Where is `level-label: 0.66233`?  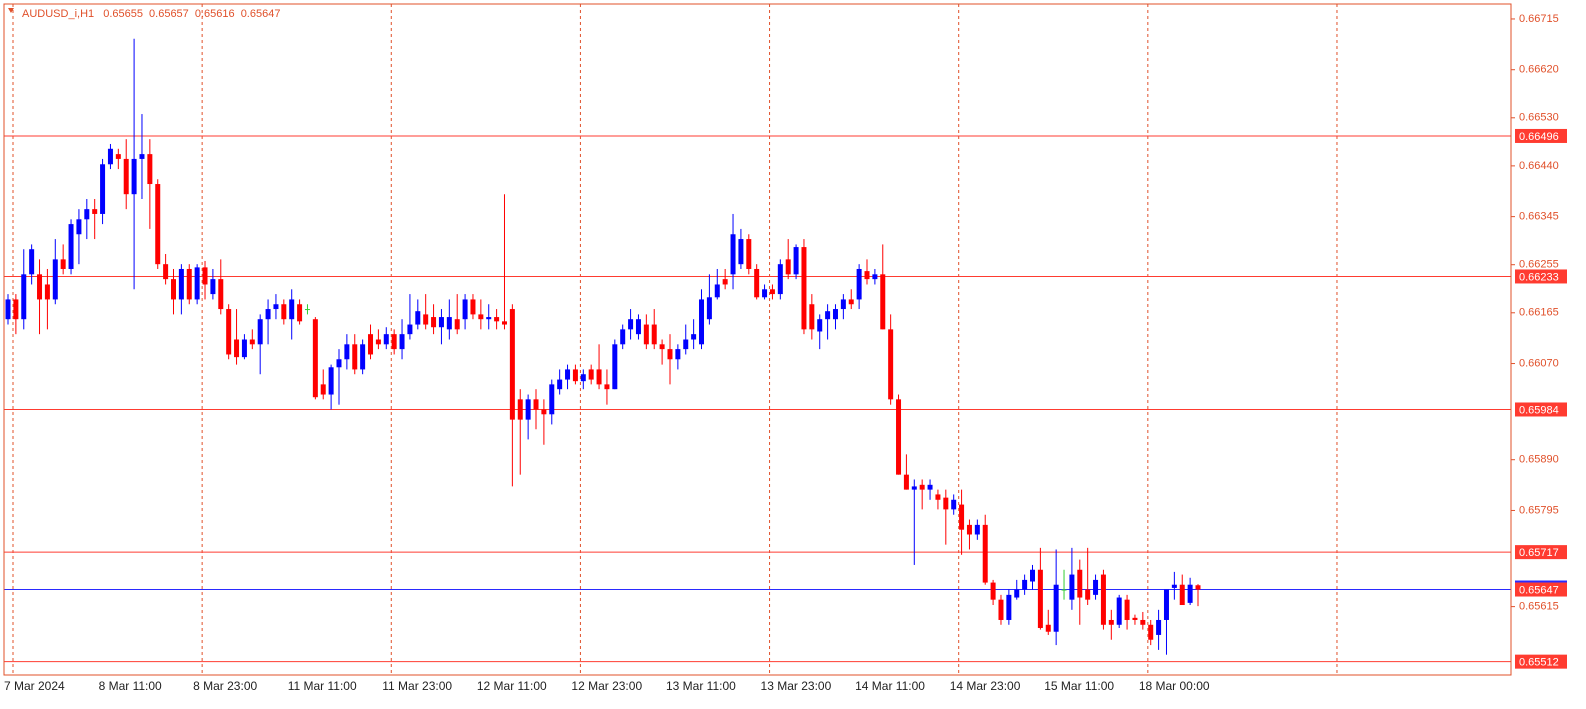 level-label: 0.66233 is located at coordinates (1539, 277).